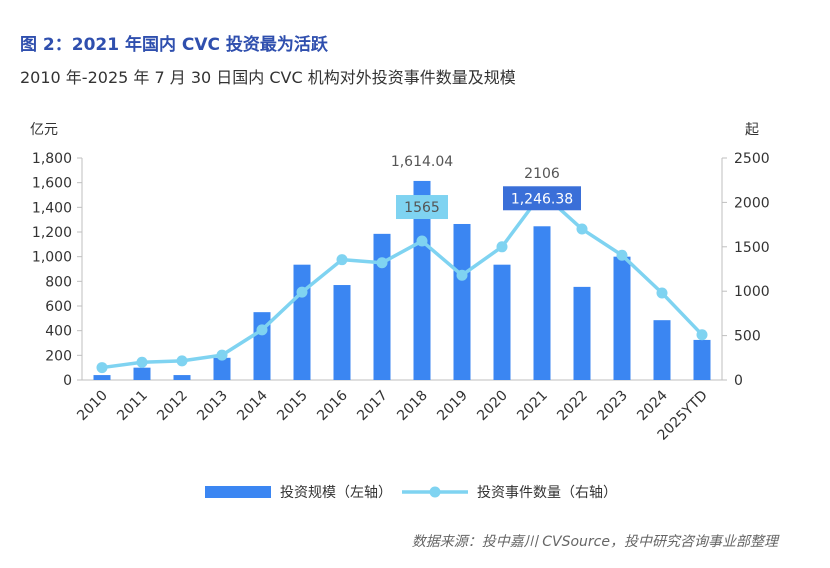 This screenshot has width=830, height=568. Describe the element at coordinates (462, 301) in the screenshot. I see `bar-2019` at that location.